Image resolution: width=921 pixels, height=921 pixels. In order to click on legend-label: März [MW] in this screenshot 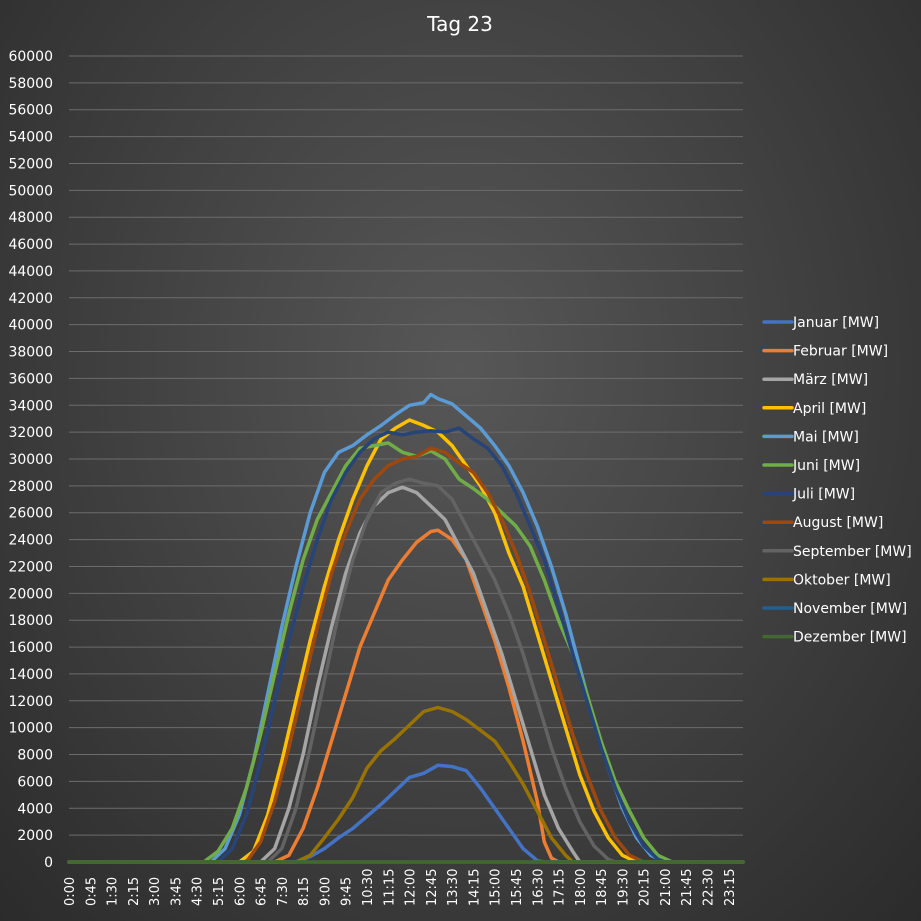, I will do `click(830, 380)`.